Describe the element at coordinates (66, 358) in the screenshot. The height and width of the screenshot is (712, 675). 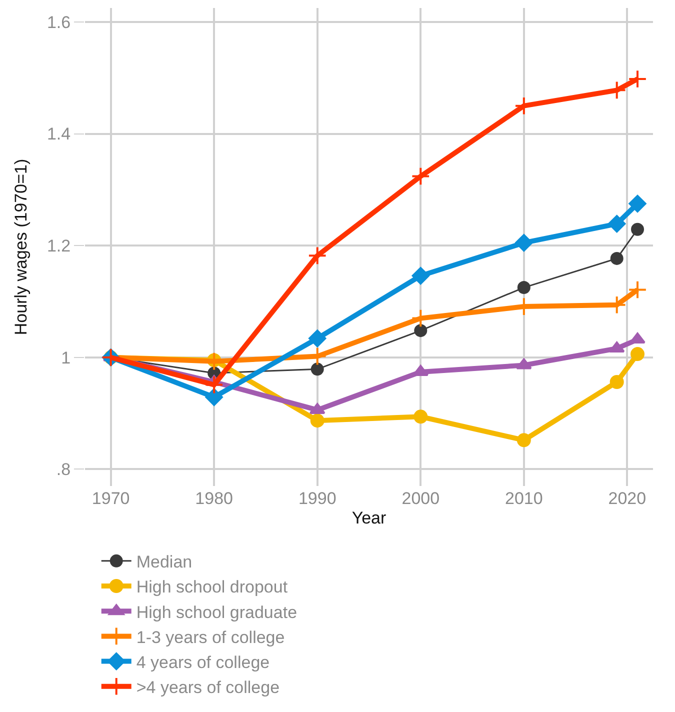
I see `y-tick-label: 1` at that location.